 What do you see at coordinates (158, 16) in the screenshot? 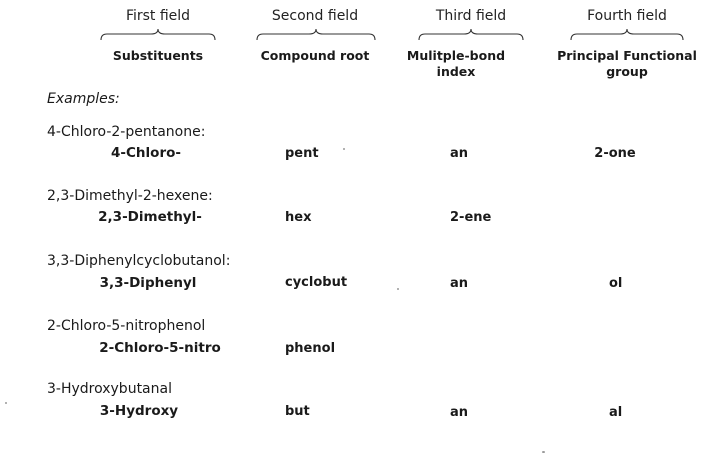
I see `first-field-title: First field` at bounding box center [158, 16].